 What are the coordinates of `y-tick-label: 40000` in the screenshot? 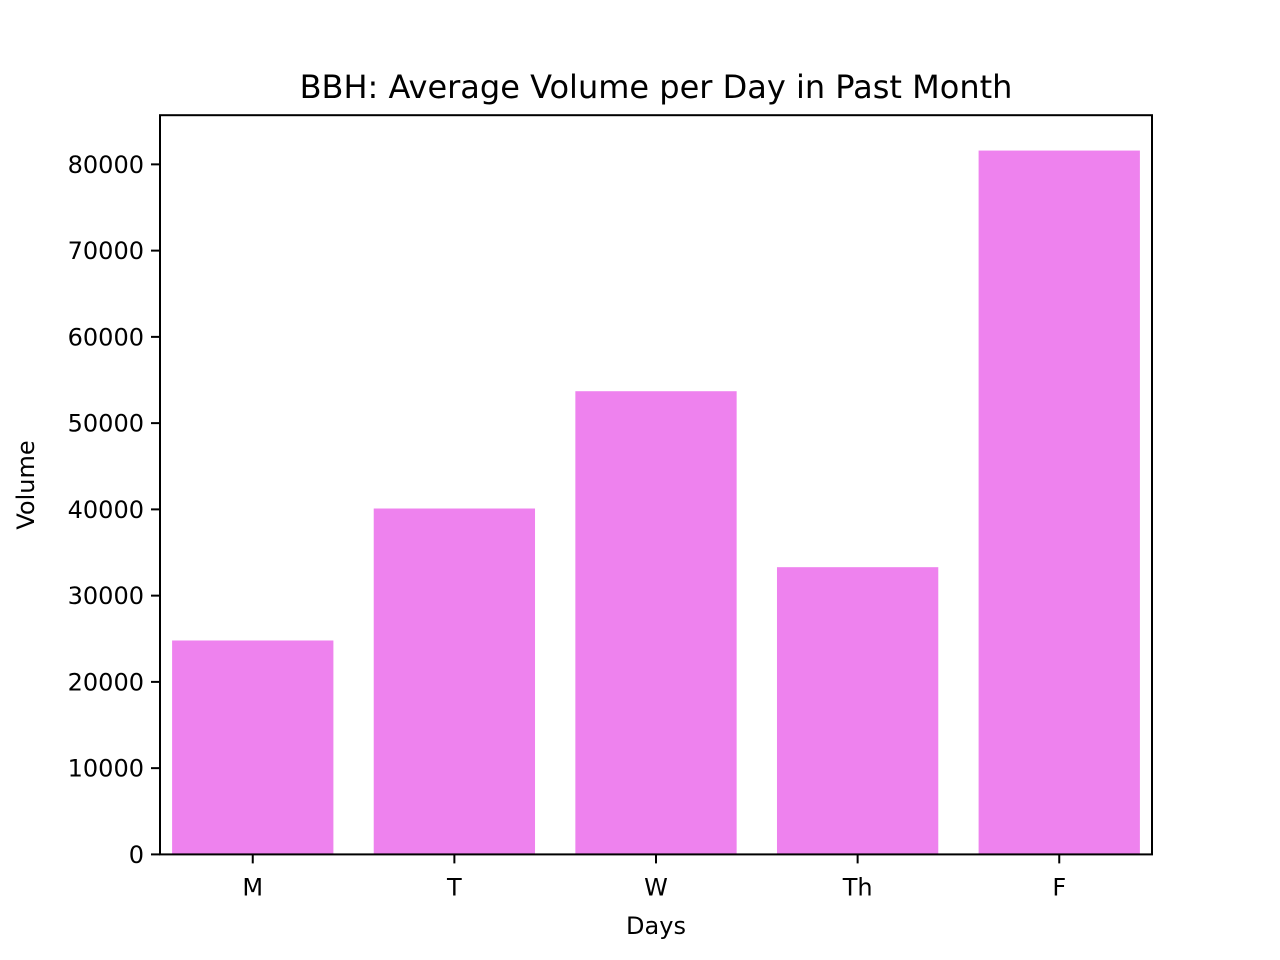 It's located at (106, 510).